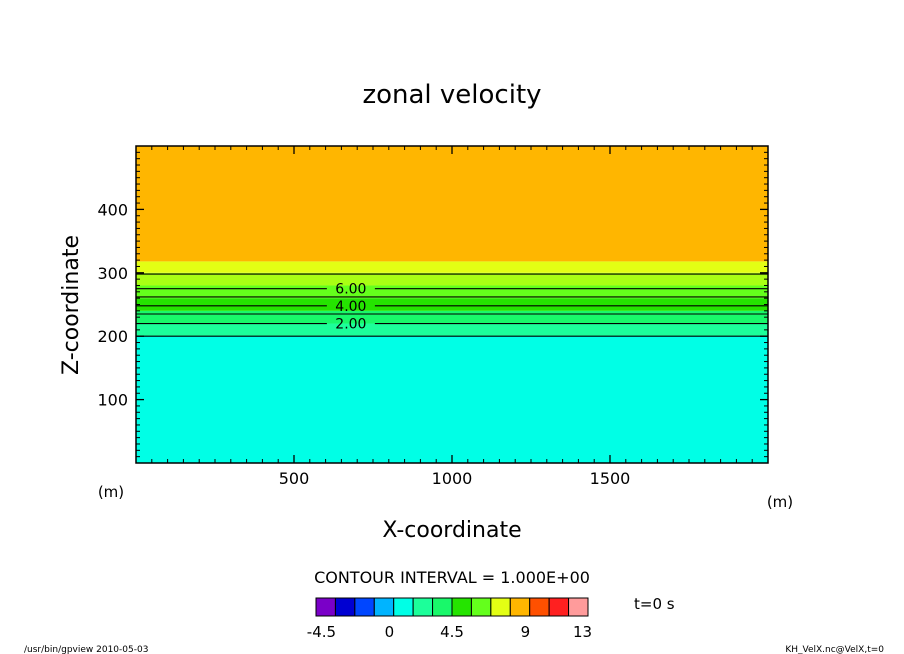 This screenshot has width=904, height=654. What do you see at coordinates (112, 209) in the screenshot?
I see `y-tick-label: 400` at bounding box center [112, 209].